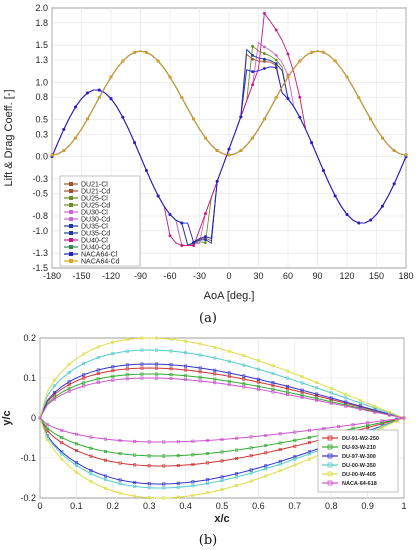  Describe the element at coordinates (9, 137) in the screenshot. I see `y-axis-label-a: Lift & Drag Coeff. [-]` at that location.